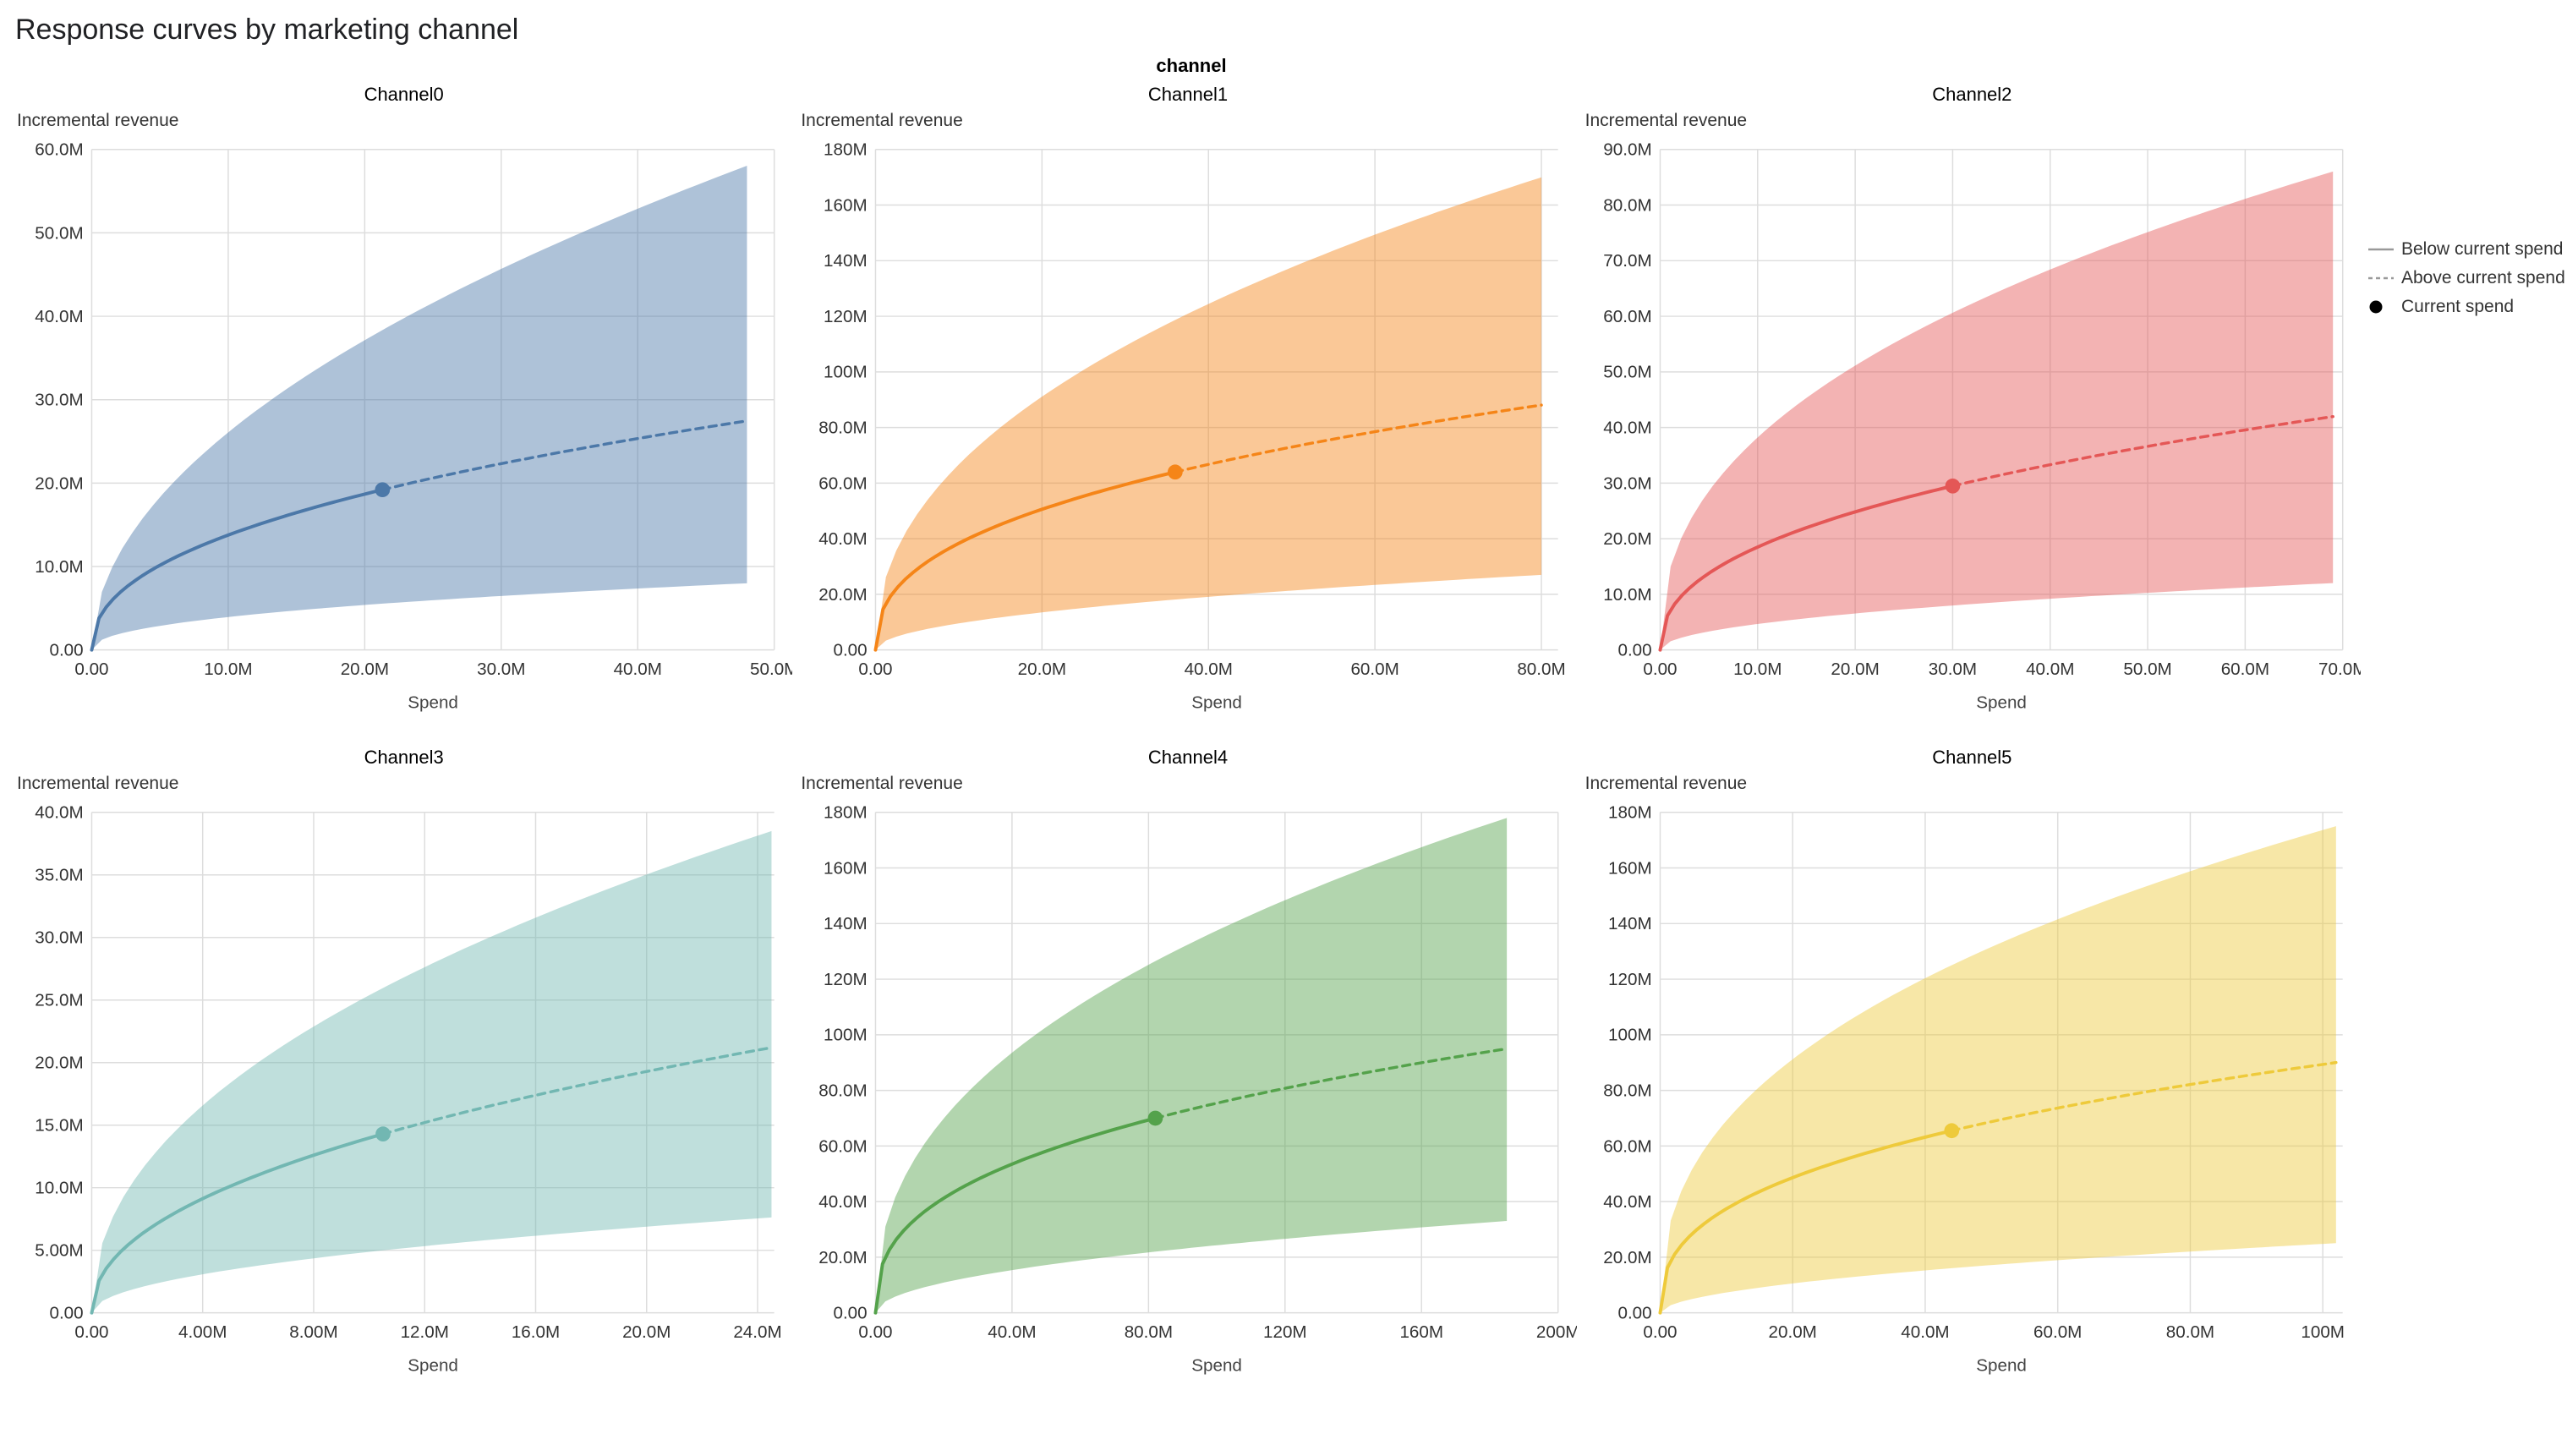 The image size is (2567, 1456). What do you see at coordinates (2376, 307) in the screenshot?
I see `dot-icon` at bounding box center [2376, 307].